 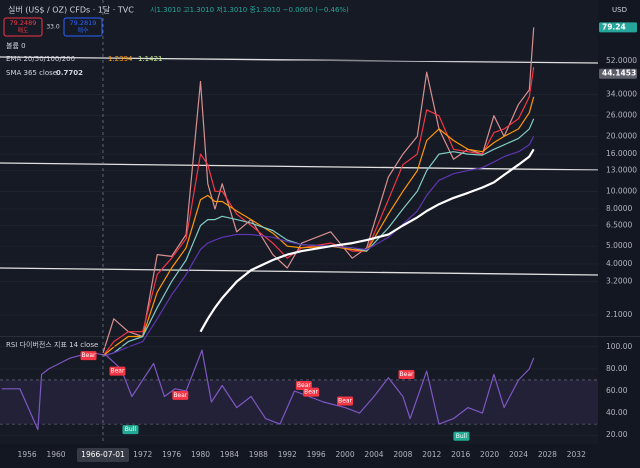 I want to click on ema-value: 1.2394, so click(x=120, y=59).